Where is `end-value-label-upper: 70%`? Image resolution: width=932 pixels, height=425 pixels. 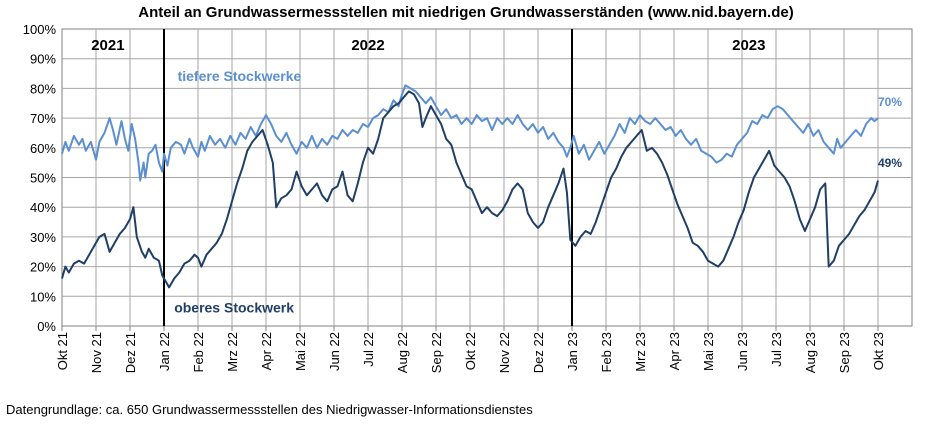
end-value-label-upper: 70% is located at coordinates (890, 102).